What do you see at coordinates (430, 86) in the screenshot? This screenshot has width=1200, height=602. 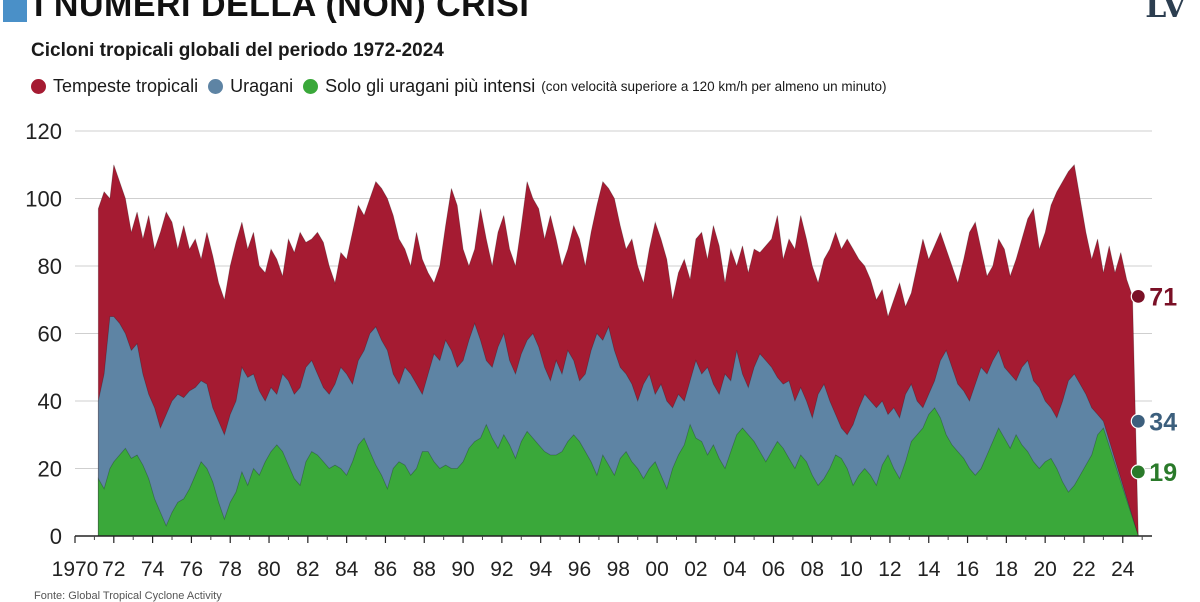 I see `legend-label-intensi: Solo gli uragani più intensi` at bounding box center [430, 86].